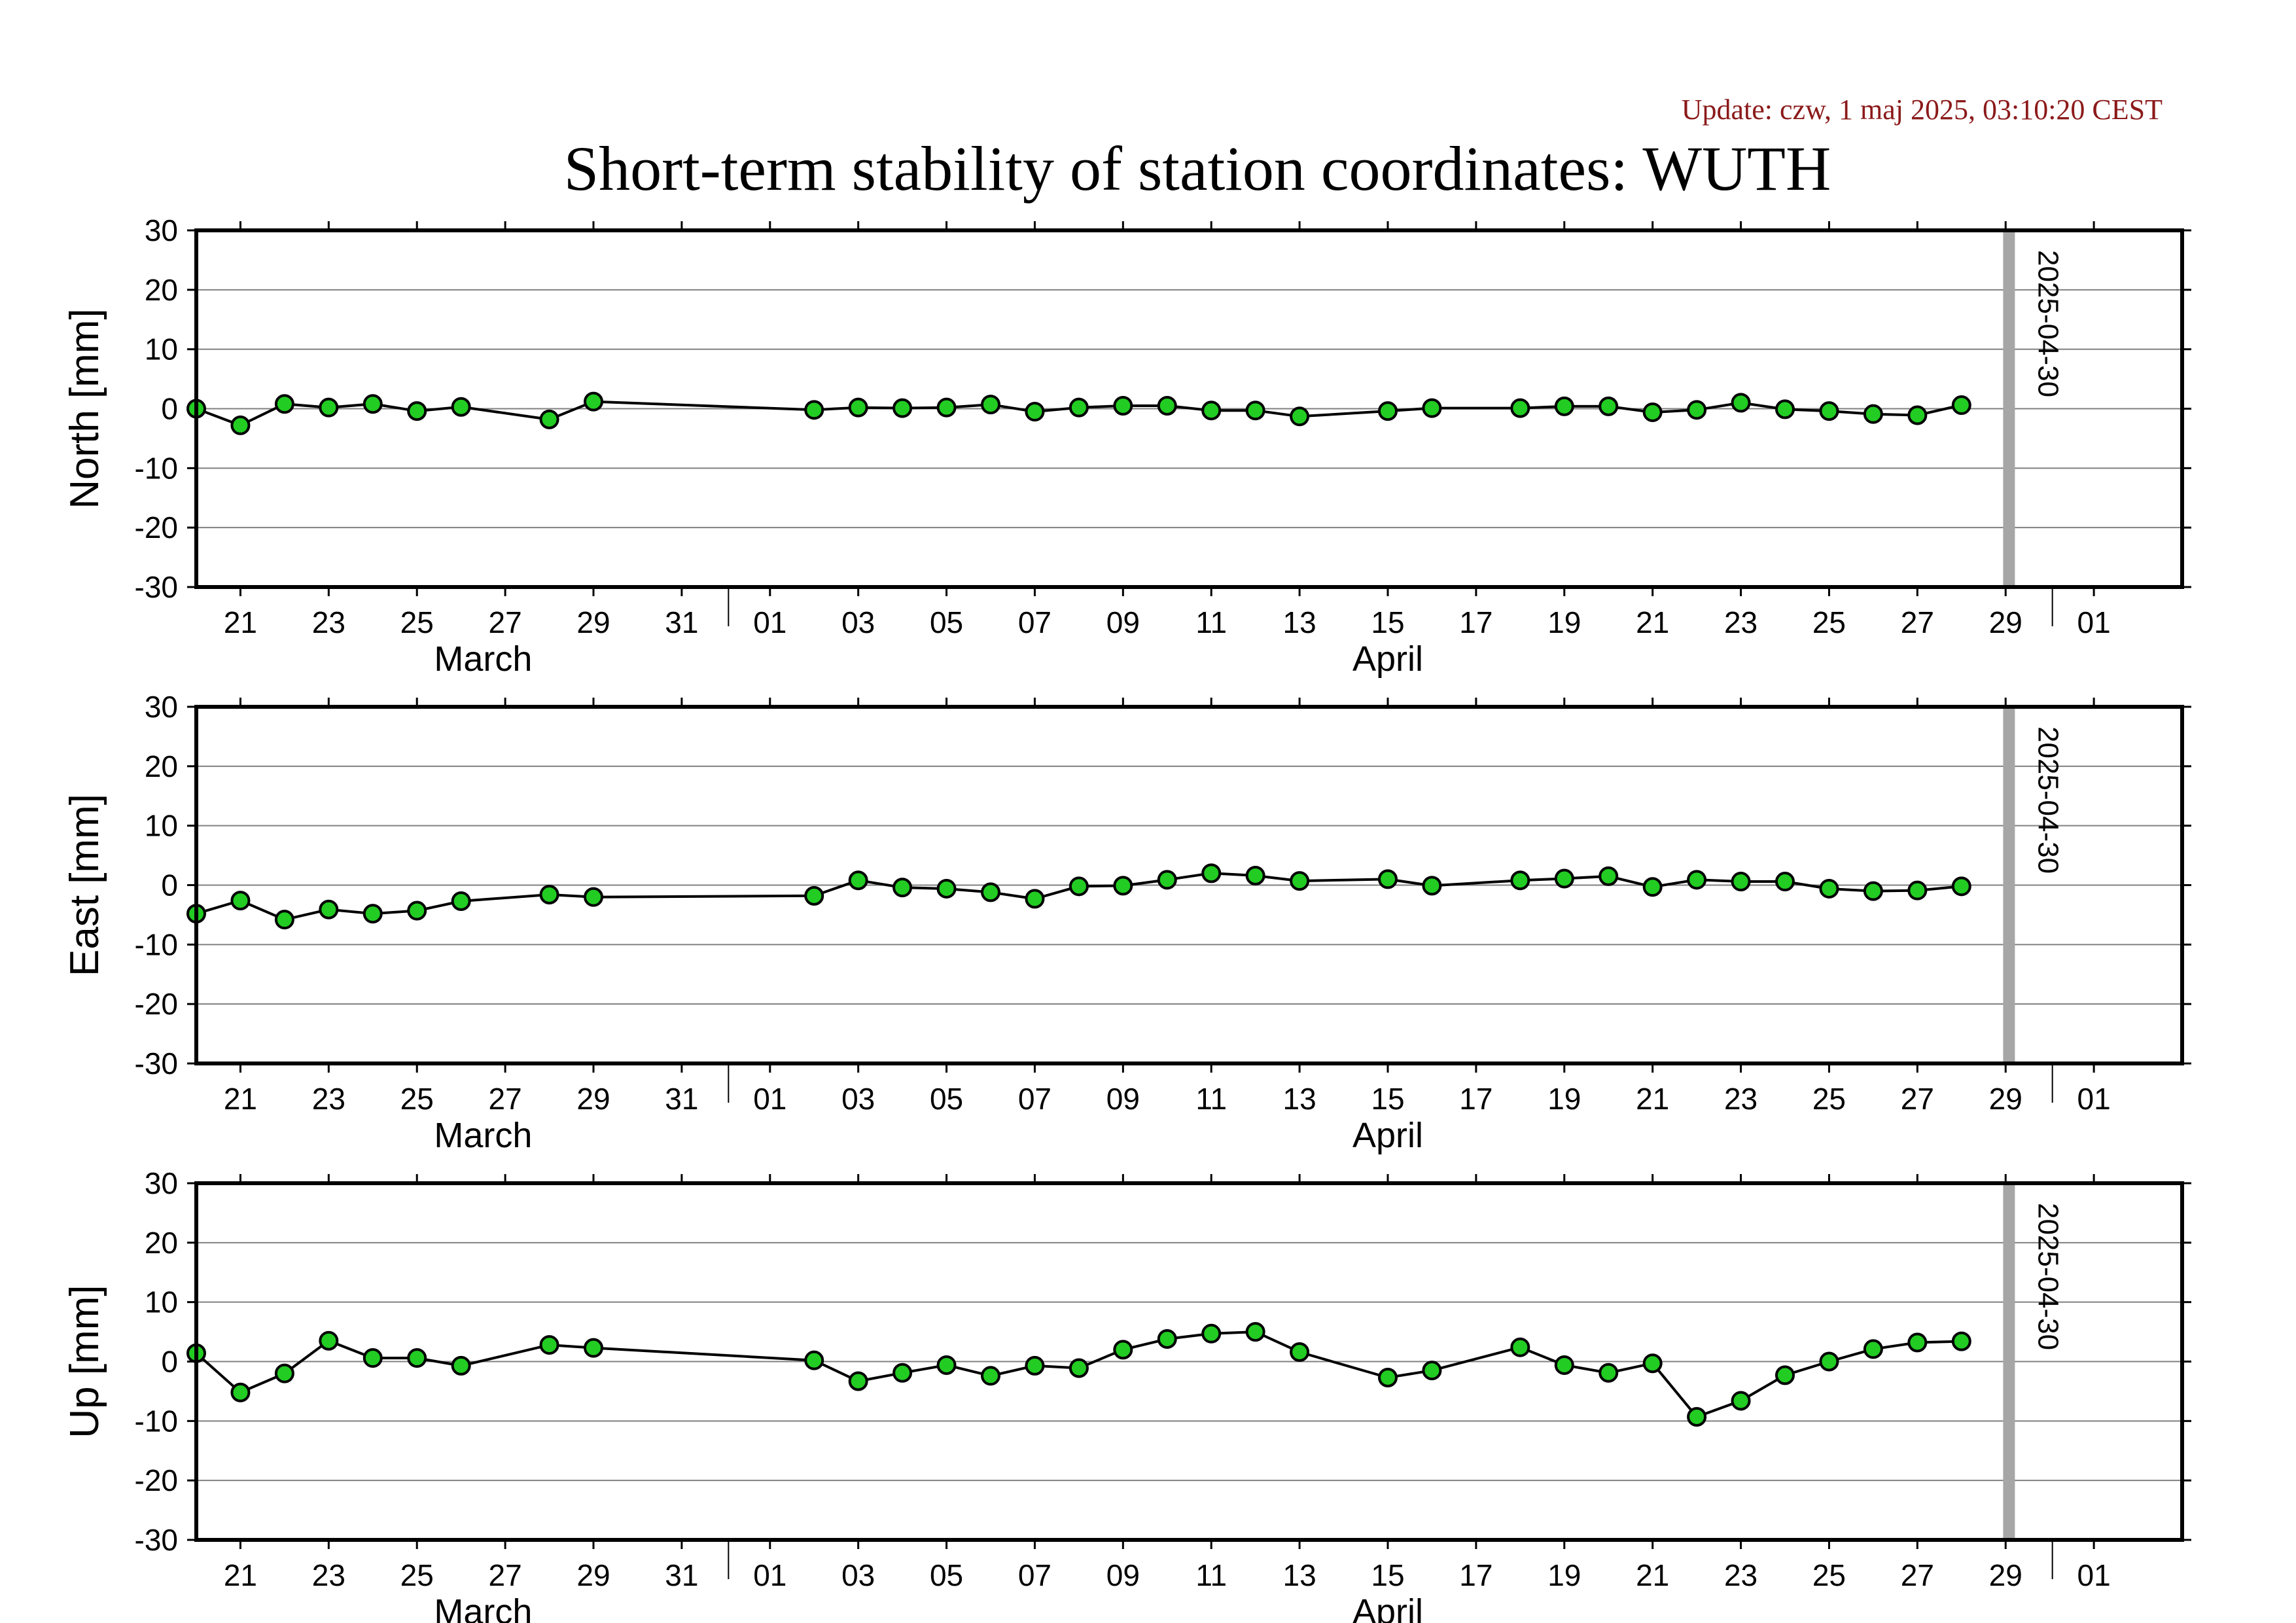  What do you see at coordinates (156, 1480) in the screenshot?
I see `y-tick-label: -20` at bounding box center [156, 1480].